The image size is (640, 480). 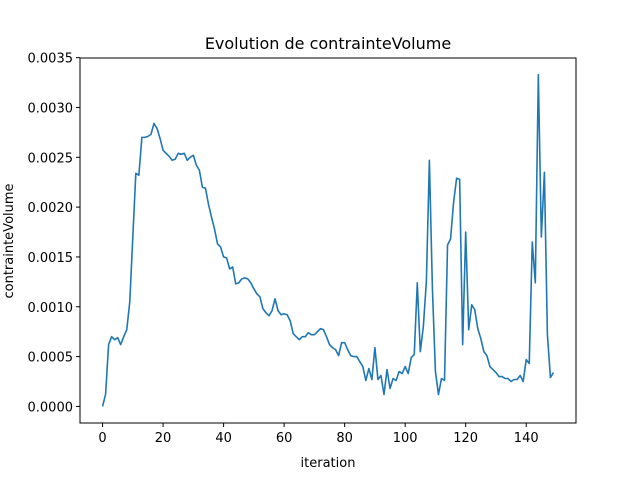 I want to click on chart-title: Evolution de contrainteVolume, so click(x=328, y=43).